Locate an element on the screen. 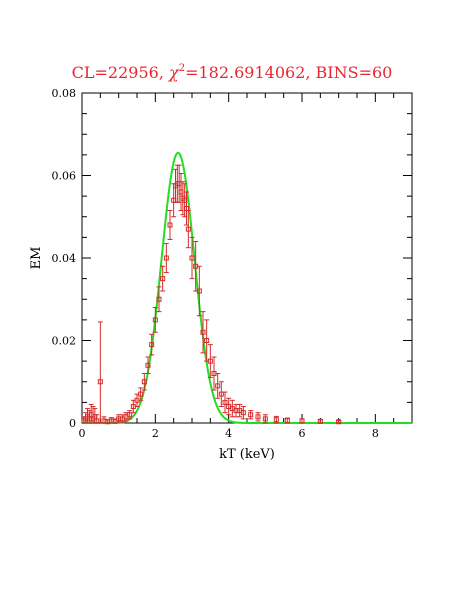 Image resolution: width=464 pixels, height=600 pixels. x-tick-label: 2 is located at coordinates (155, 433).